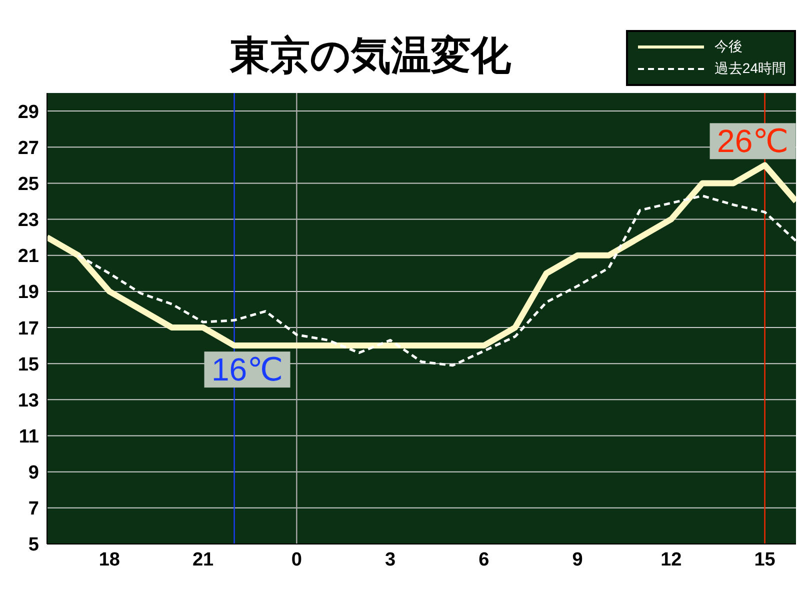 This screenshot has height=600, width=800. What do you see at coordinates (370, 56) in the screenshot?
I see `chart-title: 東京の気温変化` at bounding box center [370, 56].